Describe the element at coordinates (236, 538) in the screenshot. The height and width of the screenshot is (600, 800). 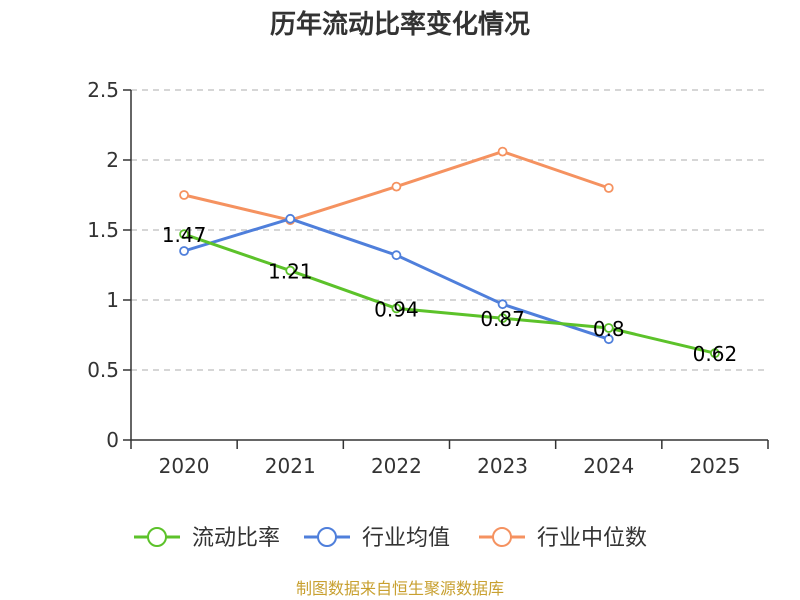
I see `legend-label: 流动比率` at that location.